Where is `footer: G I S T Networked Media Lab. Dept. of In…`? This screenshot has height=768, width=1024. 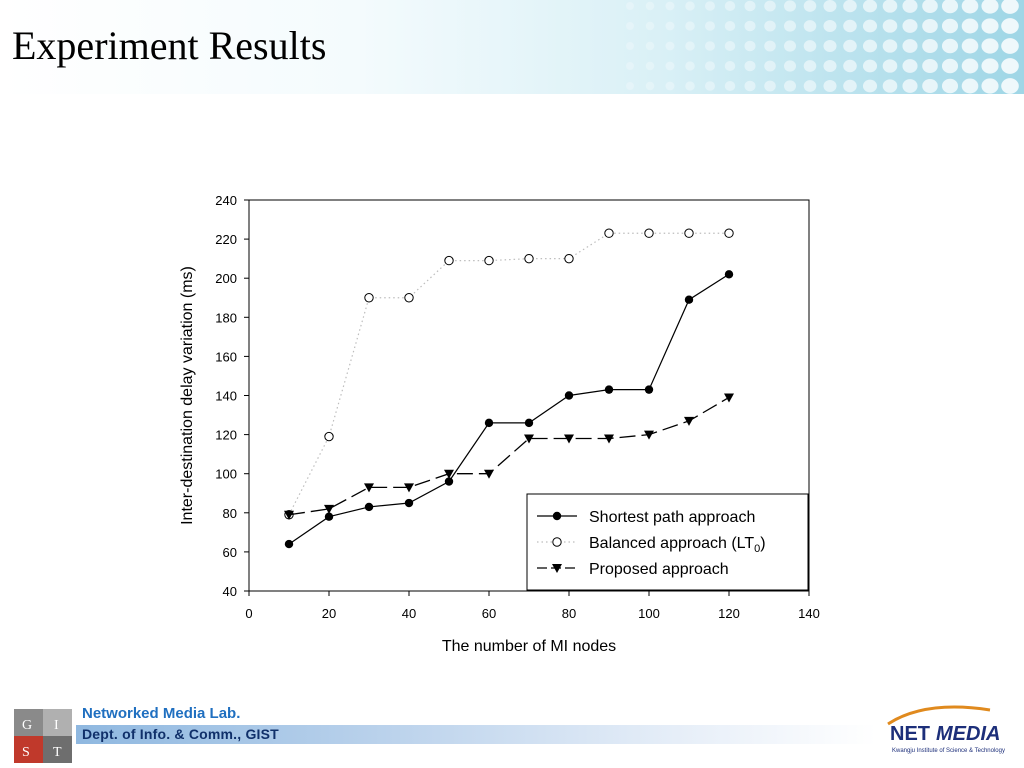
footer: G I S T Networked Media Lab. Dept. of In… is located at coordinates (512, 734).